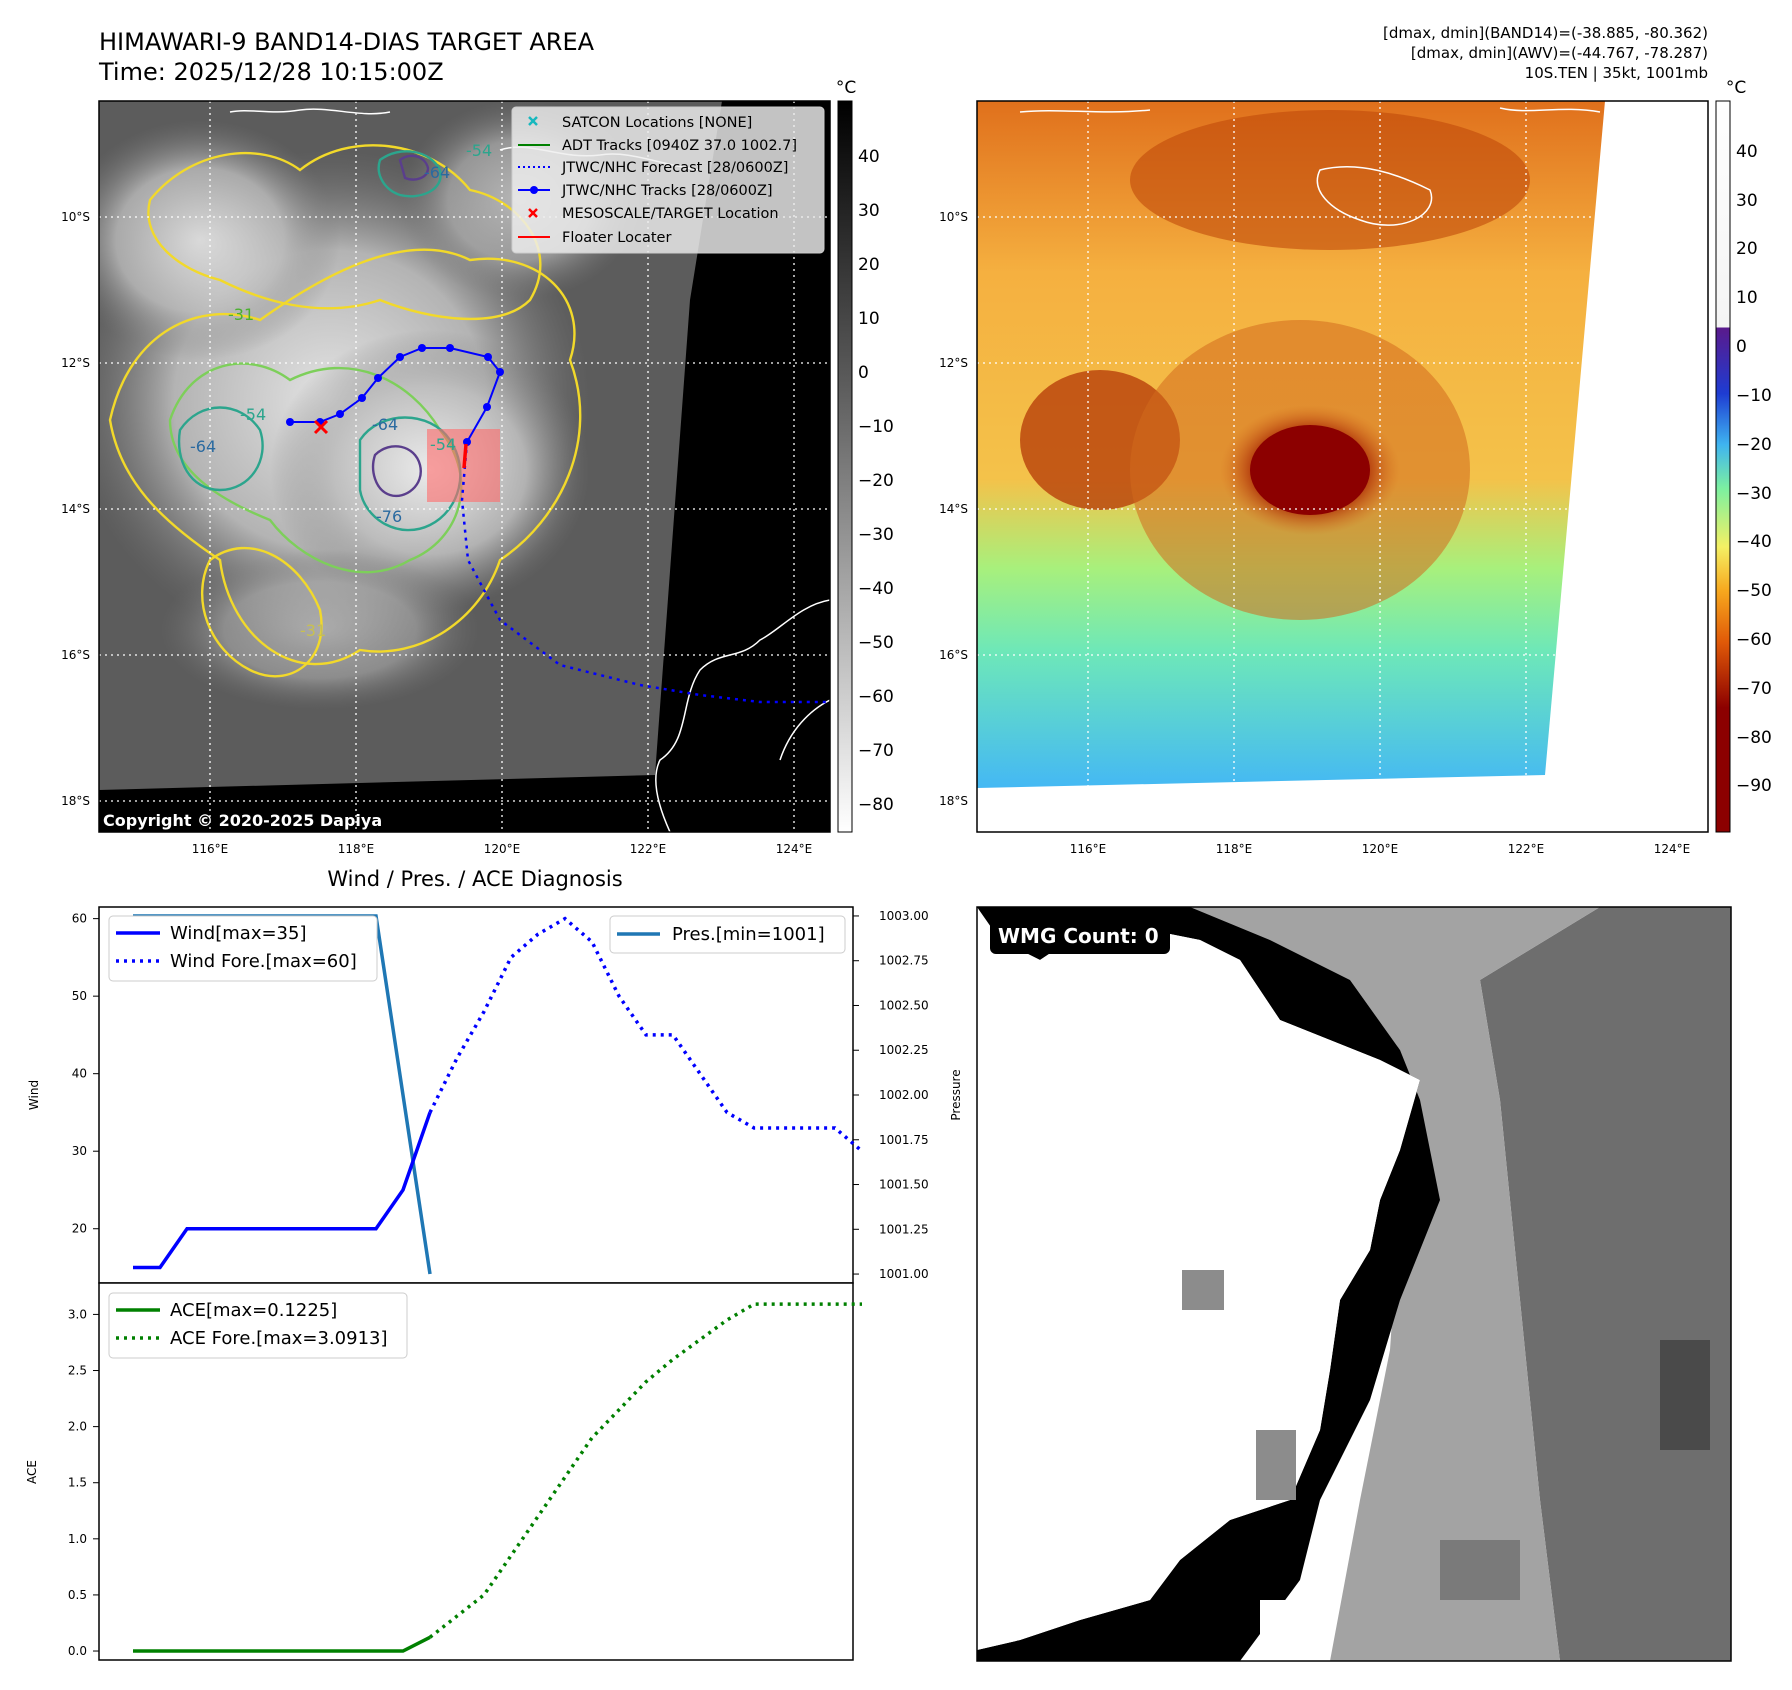 This screenshot has height=1690, width=1792. I want to click on legend-label: ADT Tracks [0940Z 37.0 1002.7], so click(679, 146).